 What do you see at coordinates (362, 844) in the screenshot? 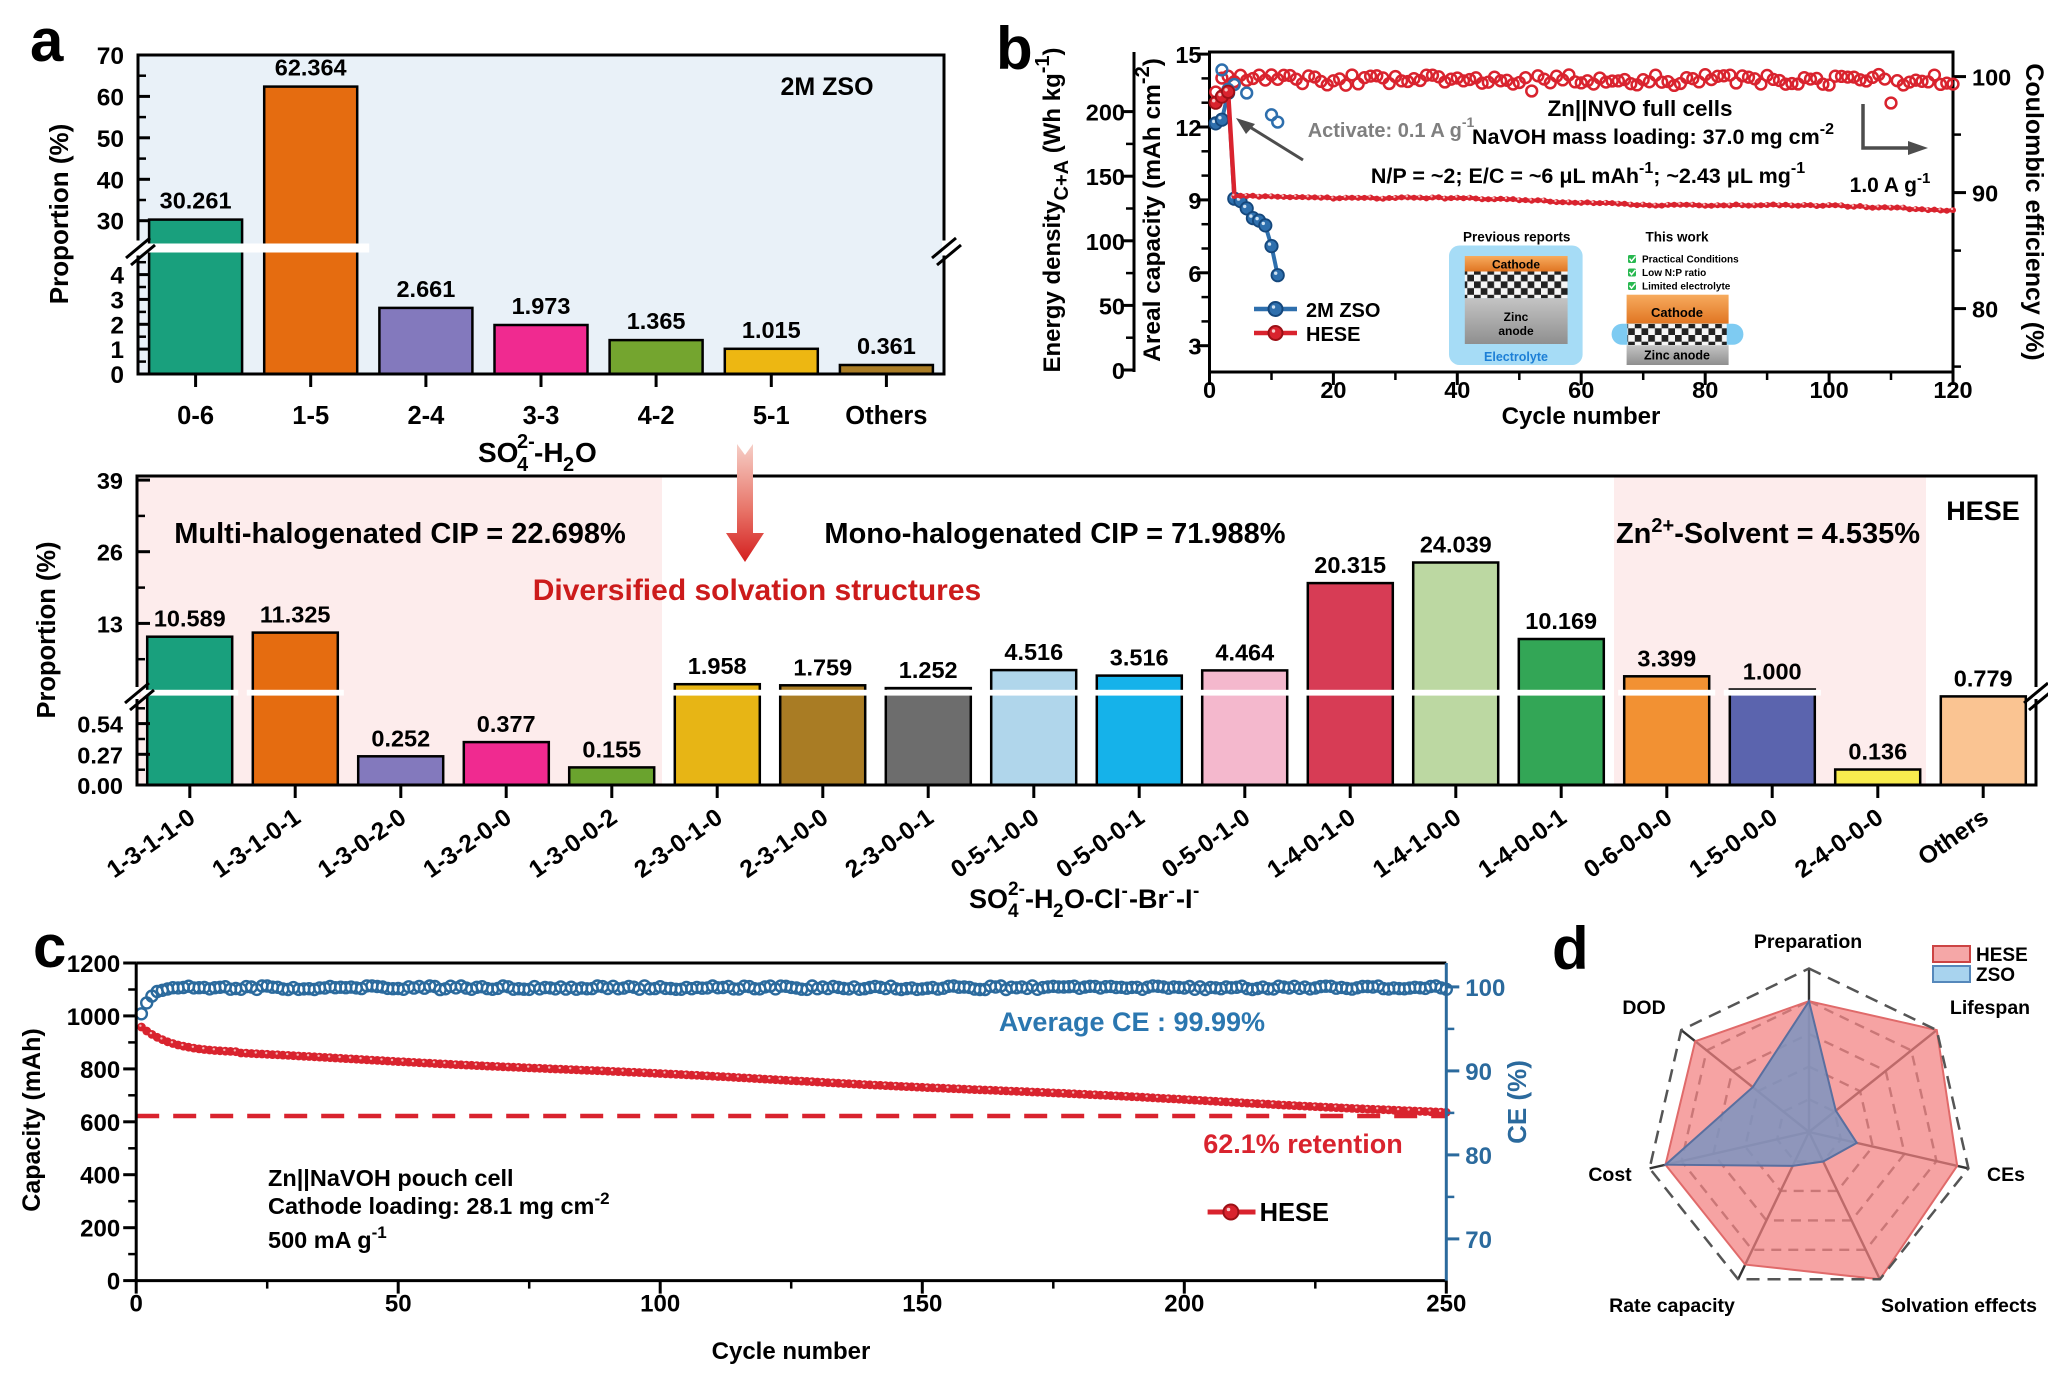
I see `svg-text: 1-3-0-2-0` at bounding box center [362, 844].